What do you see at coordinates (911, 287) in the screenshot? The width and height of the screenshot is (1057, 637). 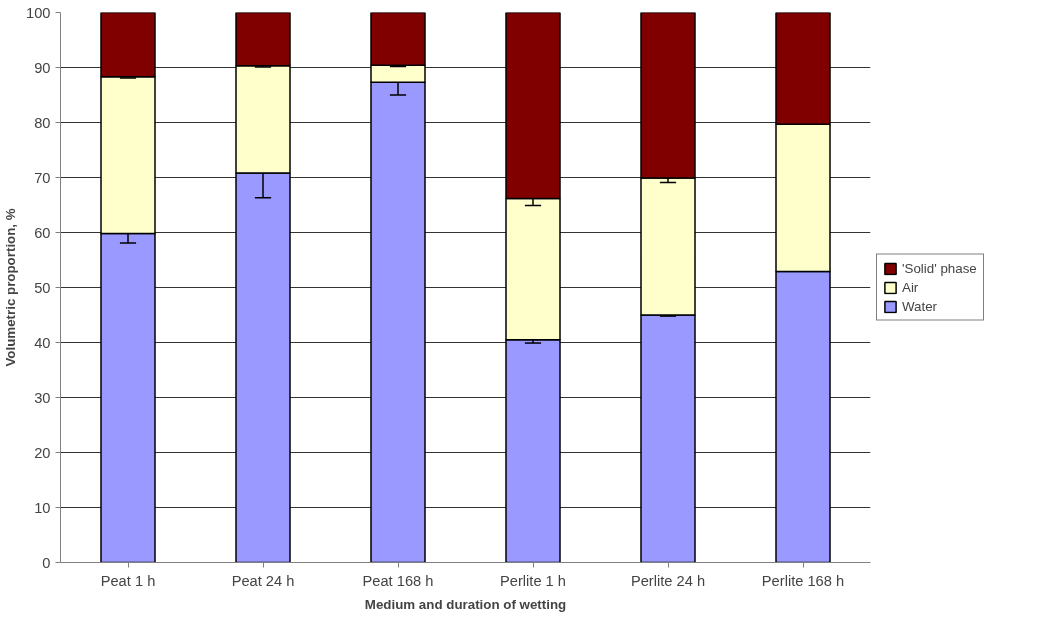 I see `legend-label: Air` at bounding box center [911, 287].